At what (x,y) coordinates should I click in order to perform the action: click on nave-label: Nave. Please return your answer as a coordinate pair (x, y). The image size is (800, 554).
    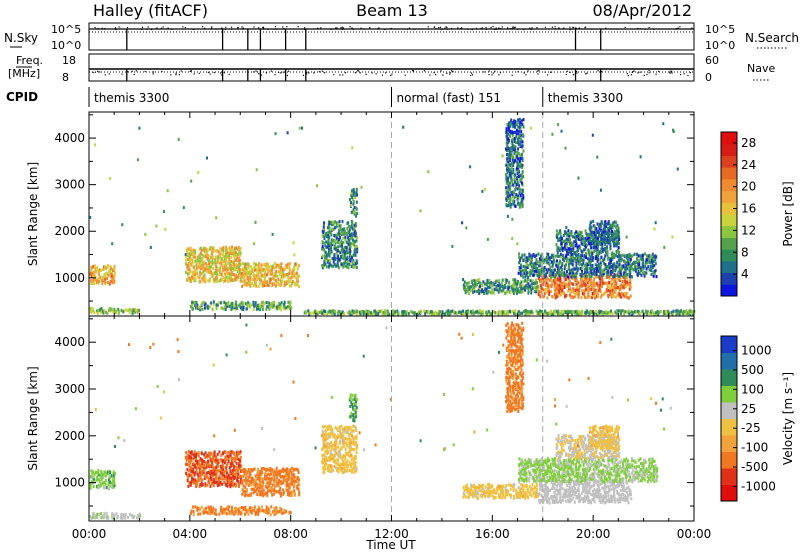
    Looking at the image, I should click on (761, 68).